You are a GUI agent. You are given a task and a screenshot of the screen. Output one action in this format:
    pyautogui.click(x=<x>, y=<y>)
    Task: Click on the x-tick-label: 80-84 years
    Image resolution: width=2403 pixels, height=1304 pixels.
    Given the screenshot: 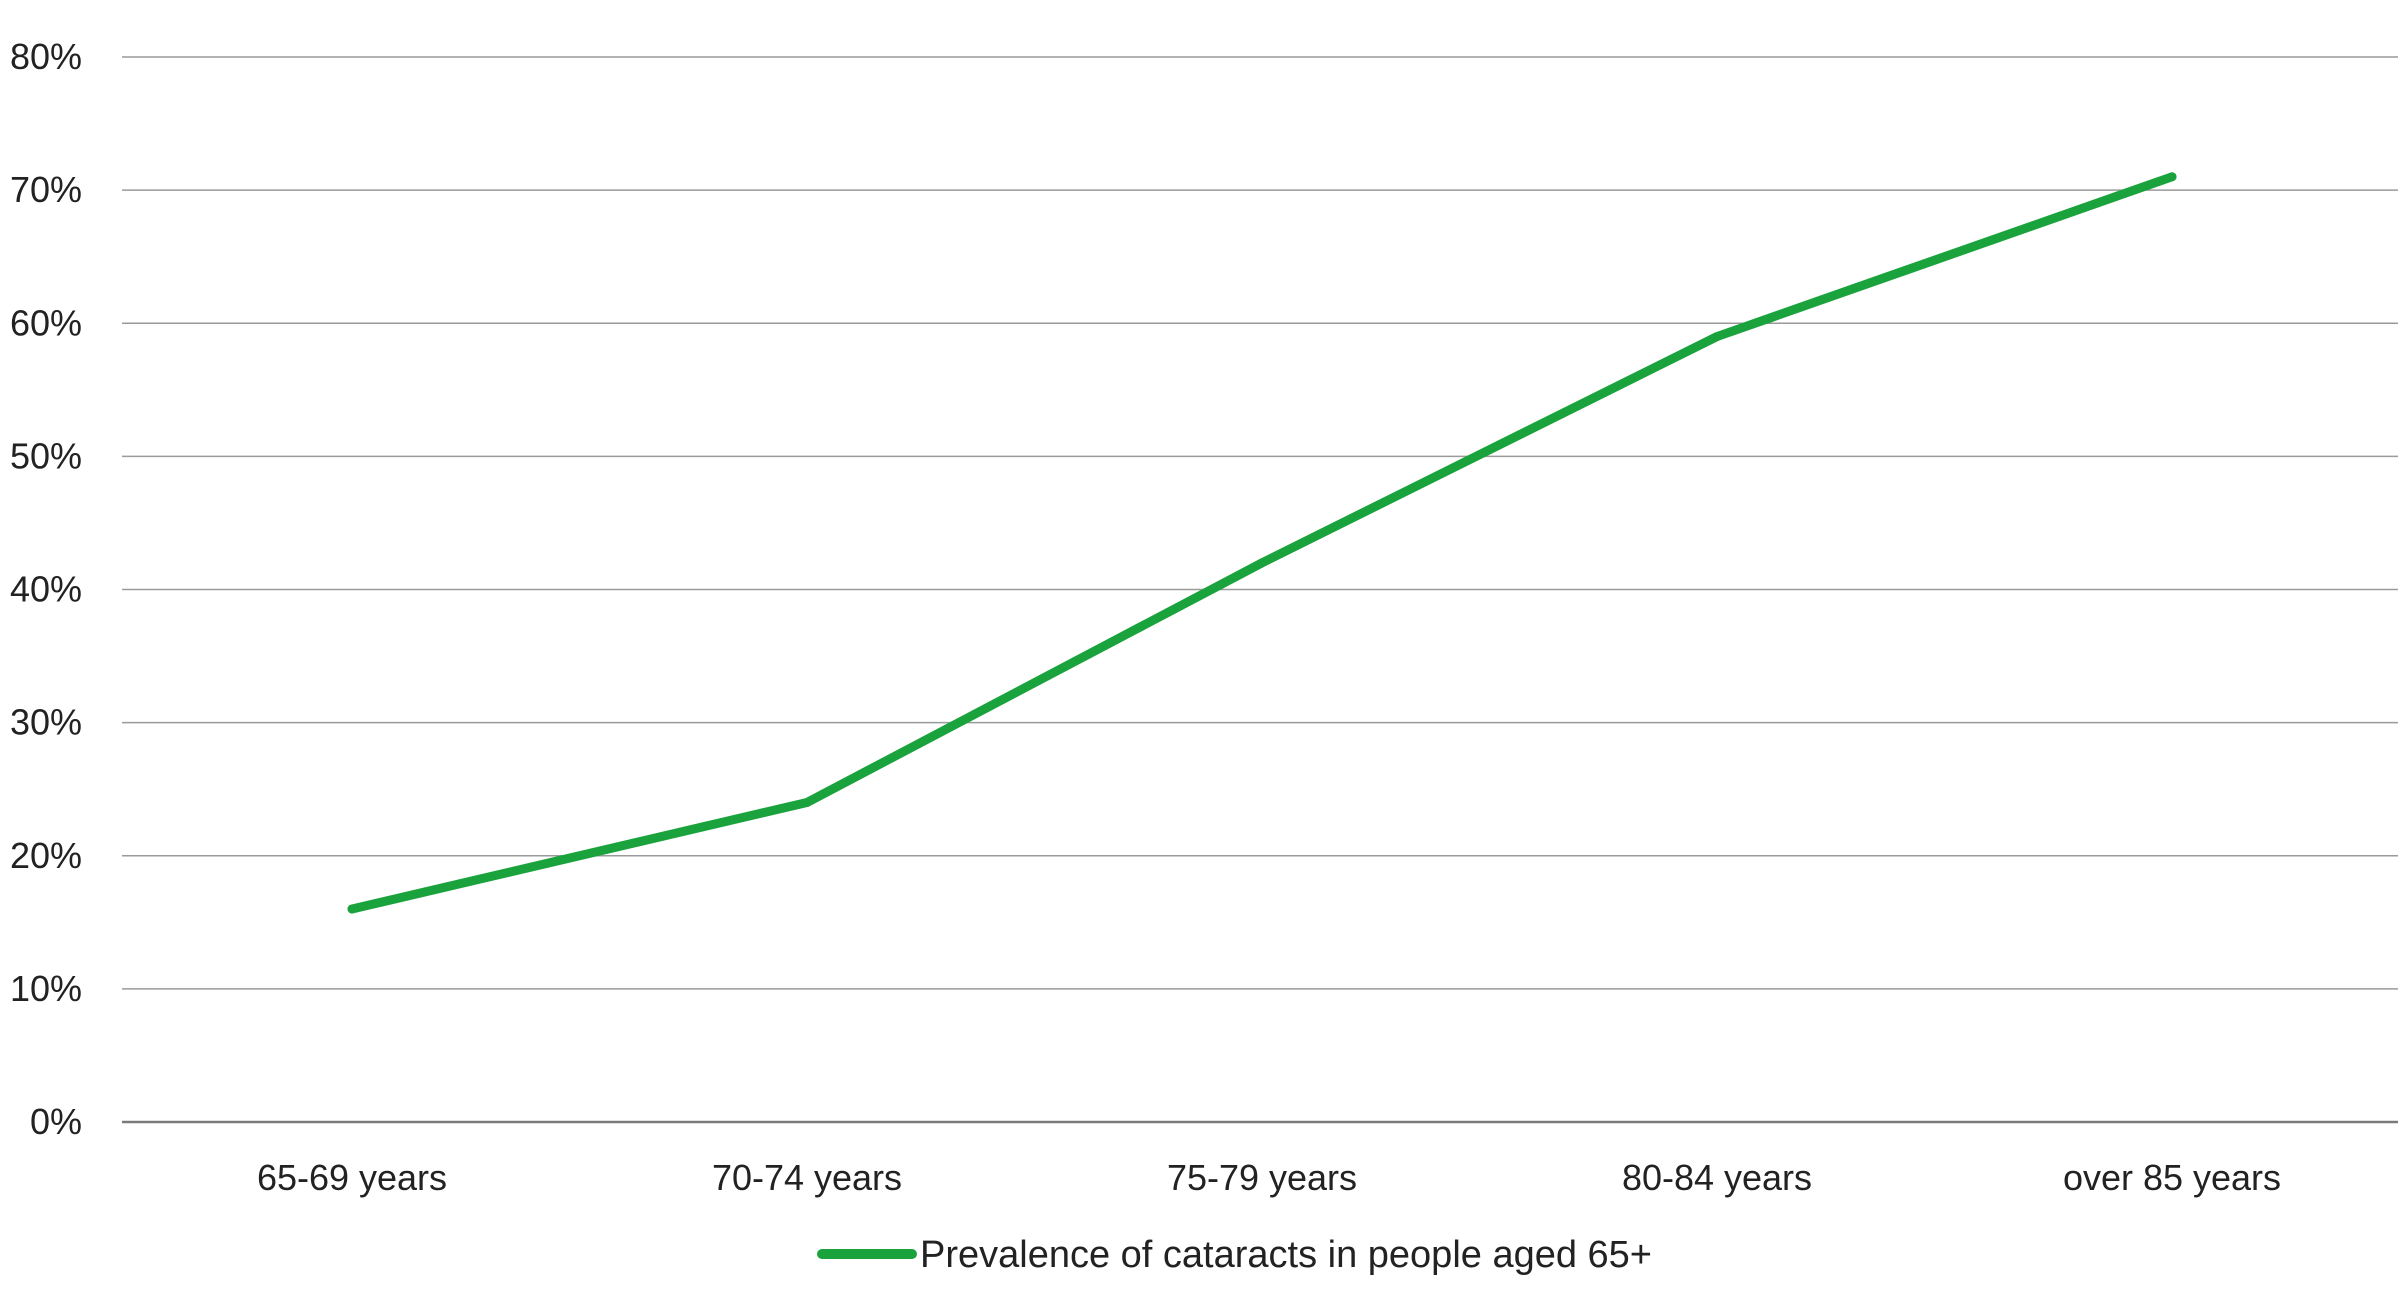 What is the action you would take?
    pyautogui.click(x=1717, y=1177)
    